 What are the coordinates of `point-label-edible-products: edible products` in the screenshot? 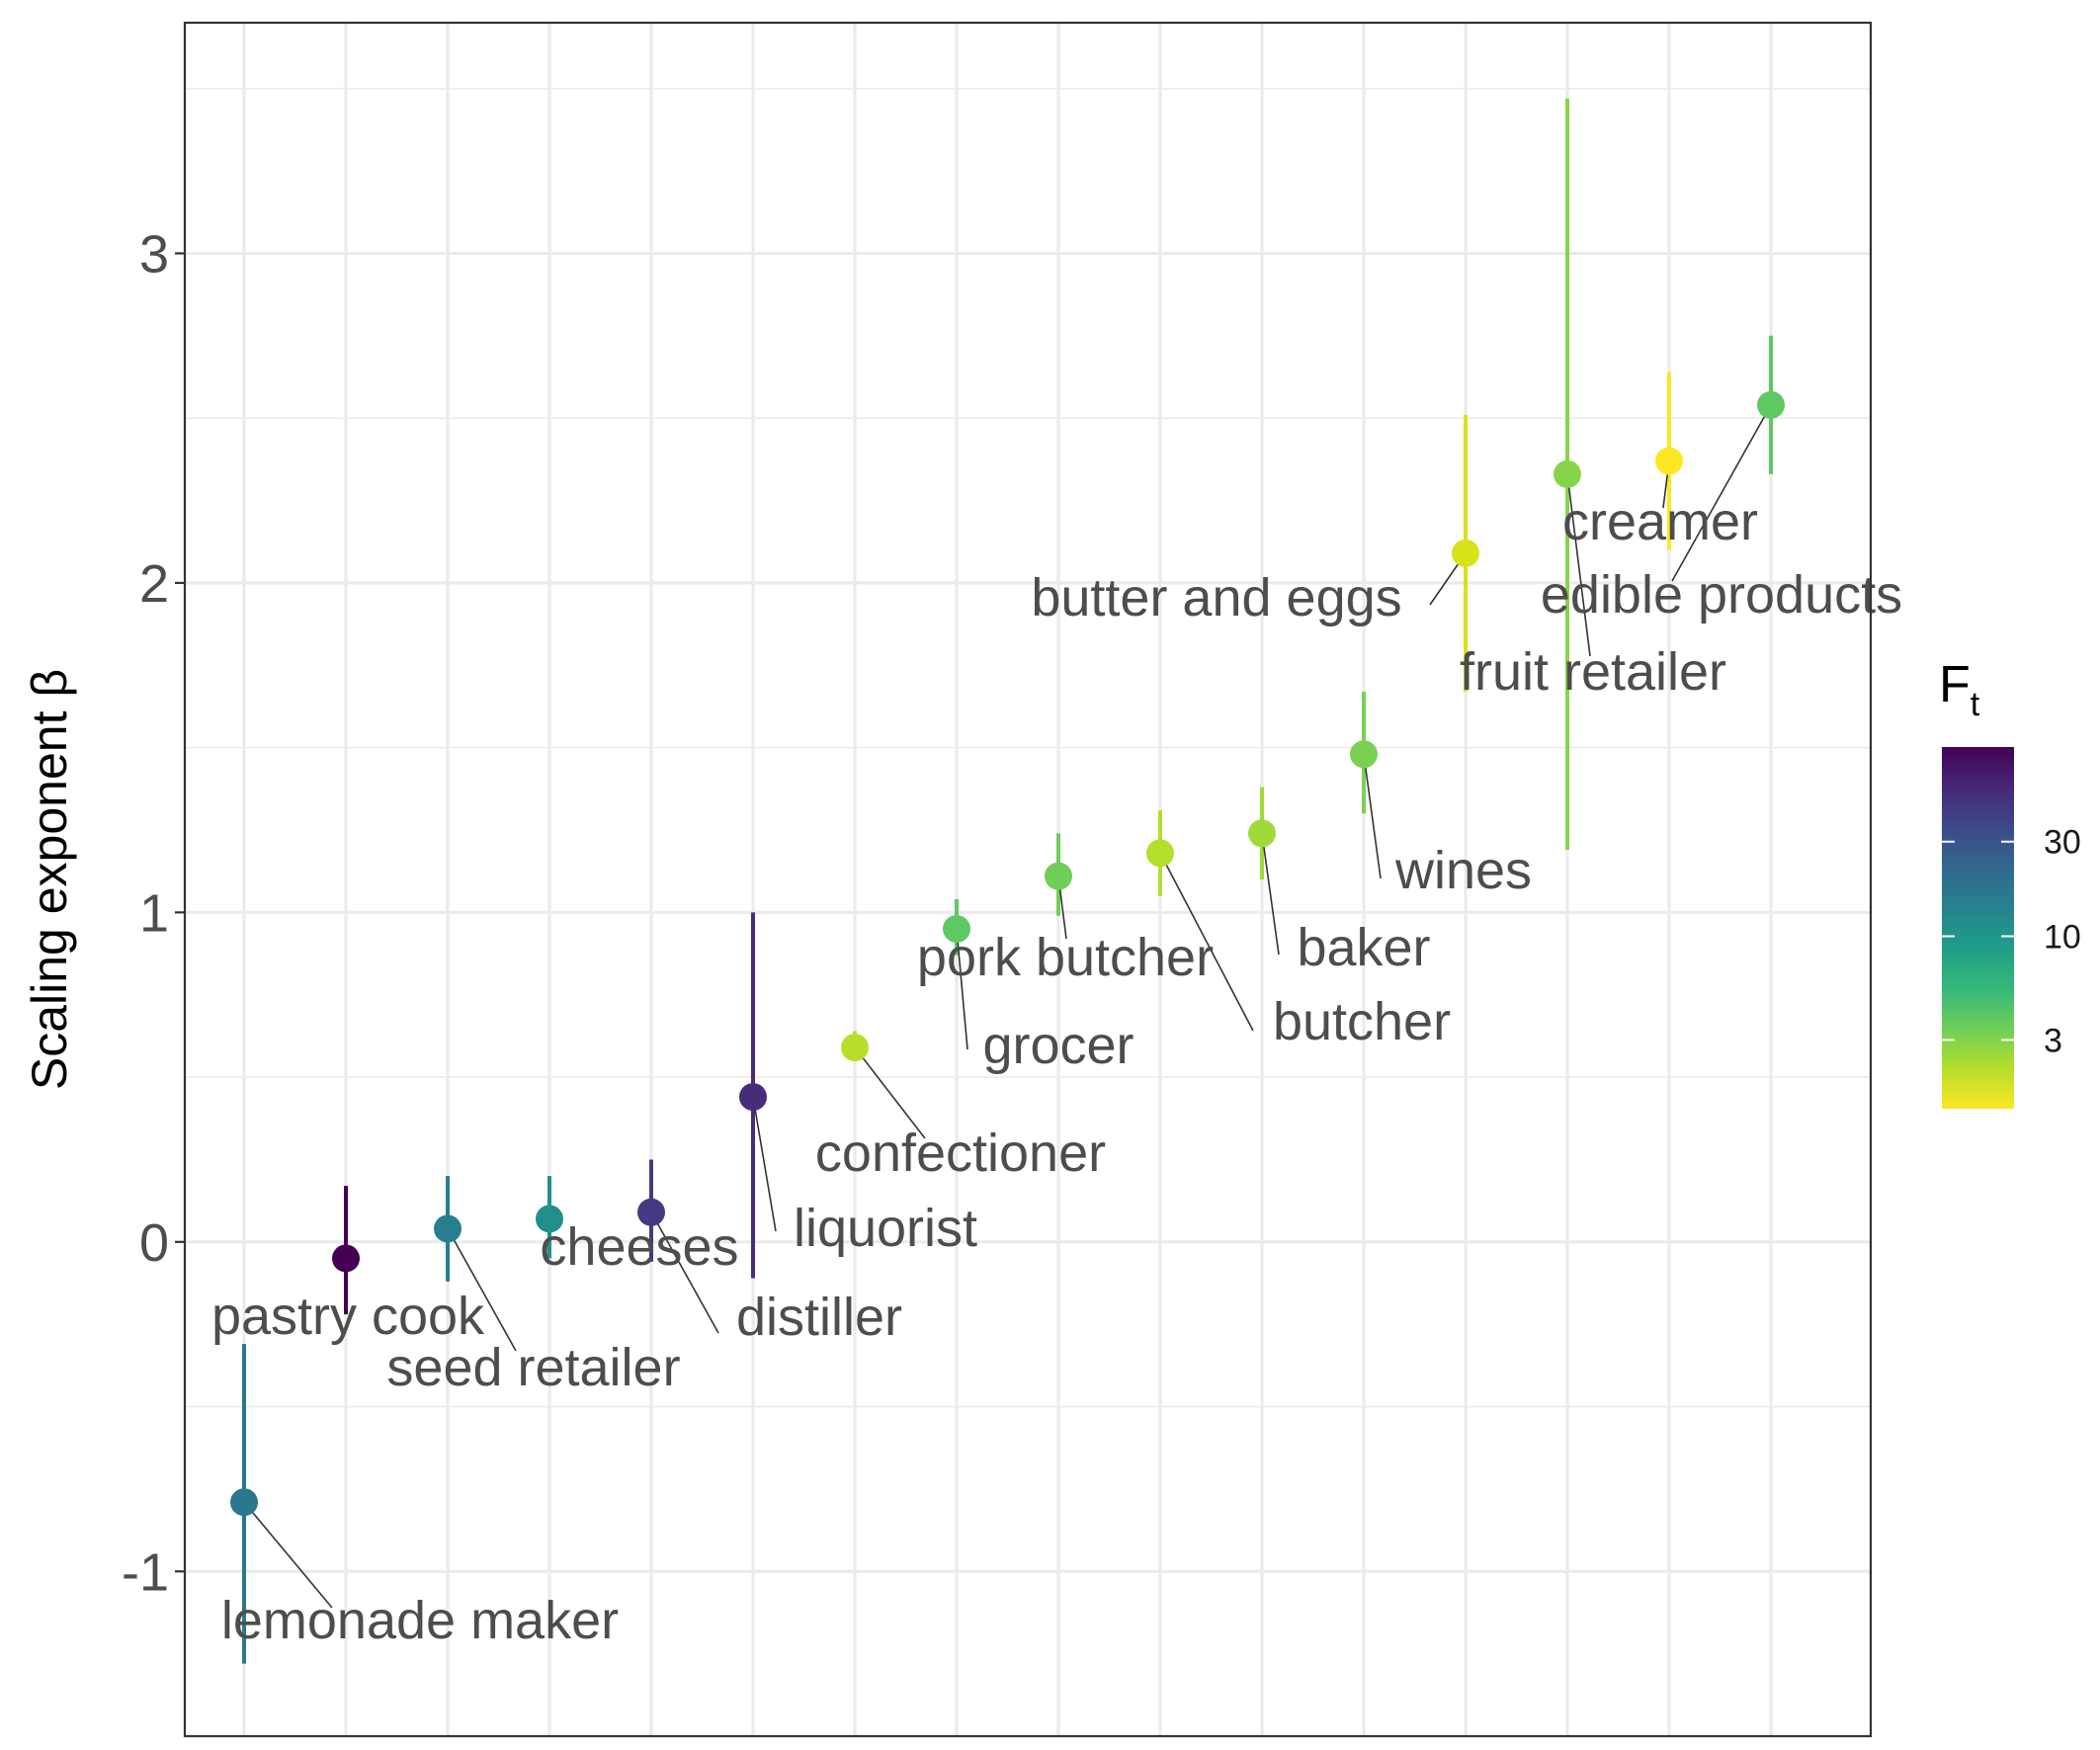 It's located at (1721, 595).